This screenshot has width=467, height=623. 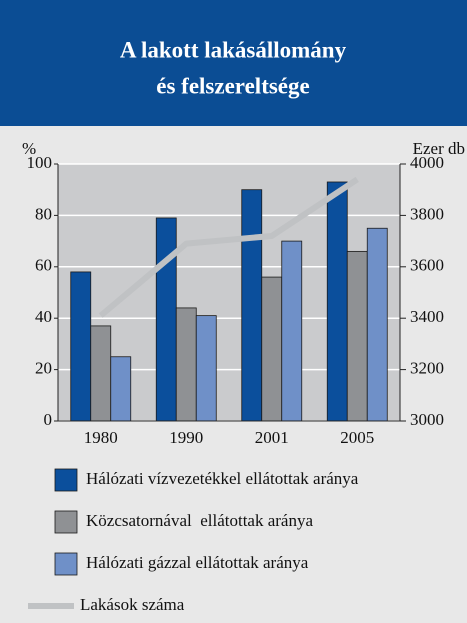 What do you see at coordinates (357, 437) in the screenshot?
I see `x-tick-label: 2005` at bounding box center [357, 437].